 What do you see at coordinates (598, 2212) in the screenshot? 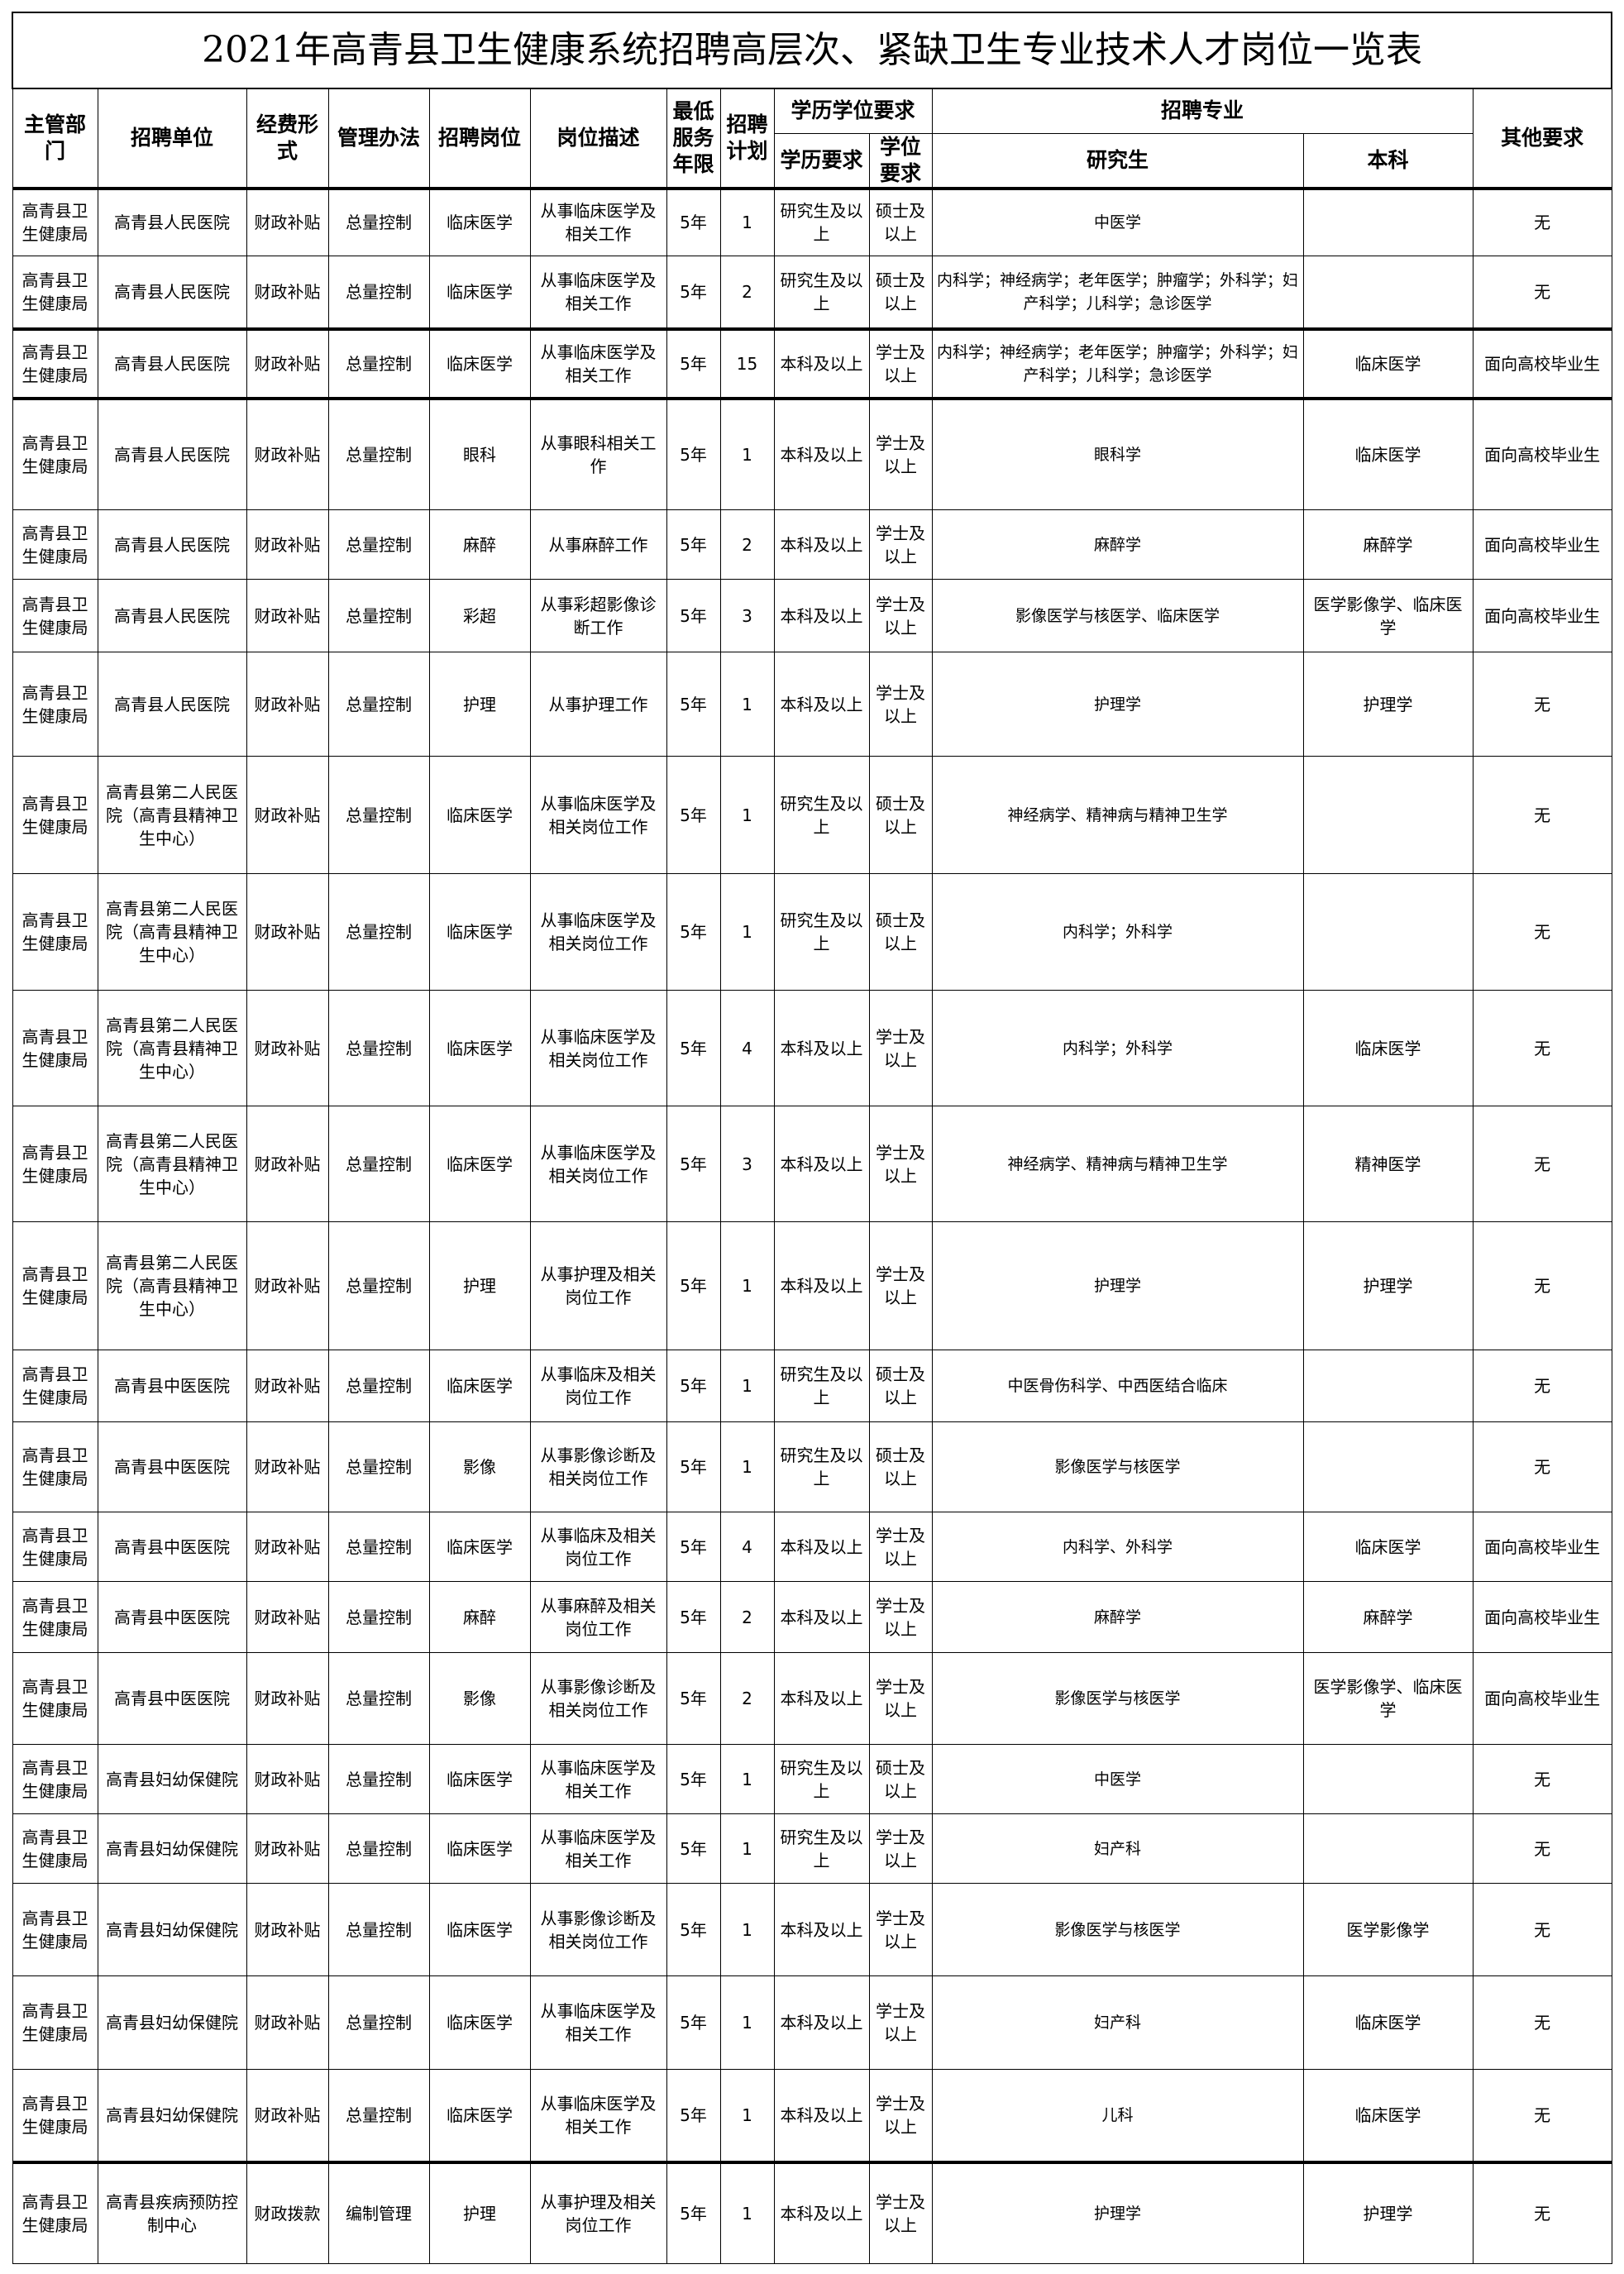
I see `cell-description: 从事护理及相关岗位工作` at bounding box center [598, 2212].